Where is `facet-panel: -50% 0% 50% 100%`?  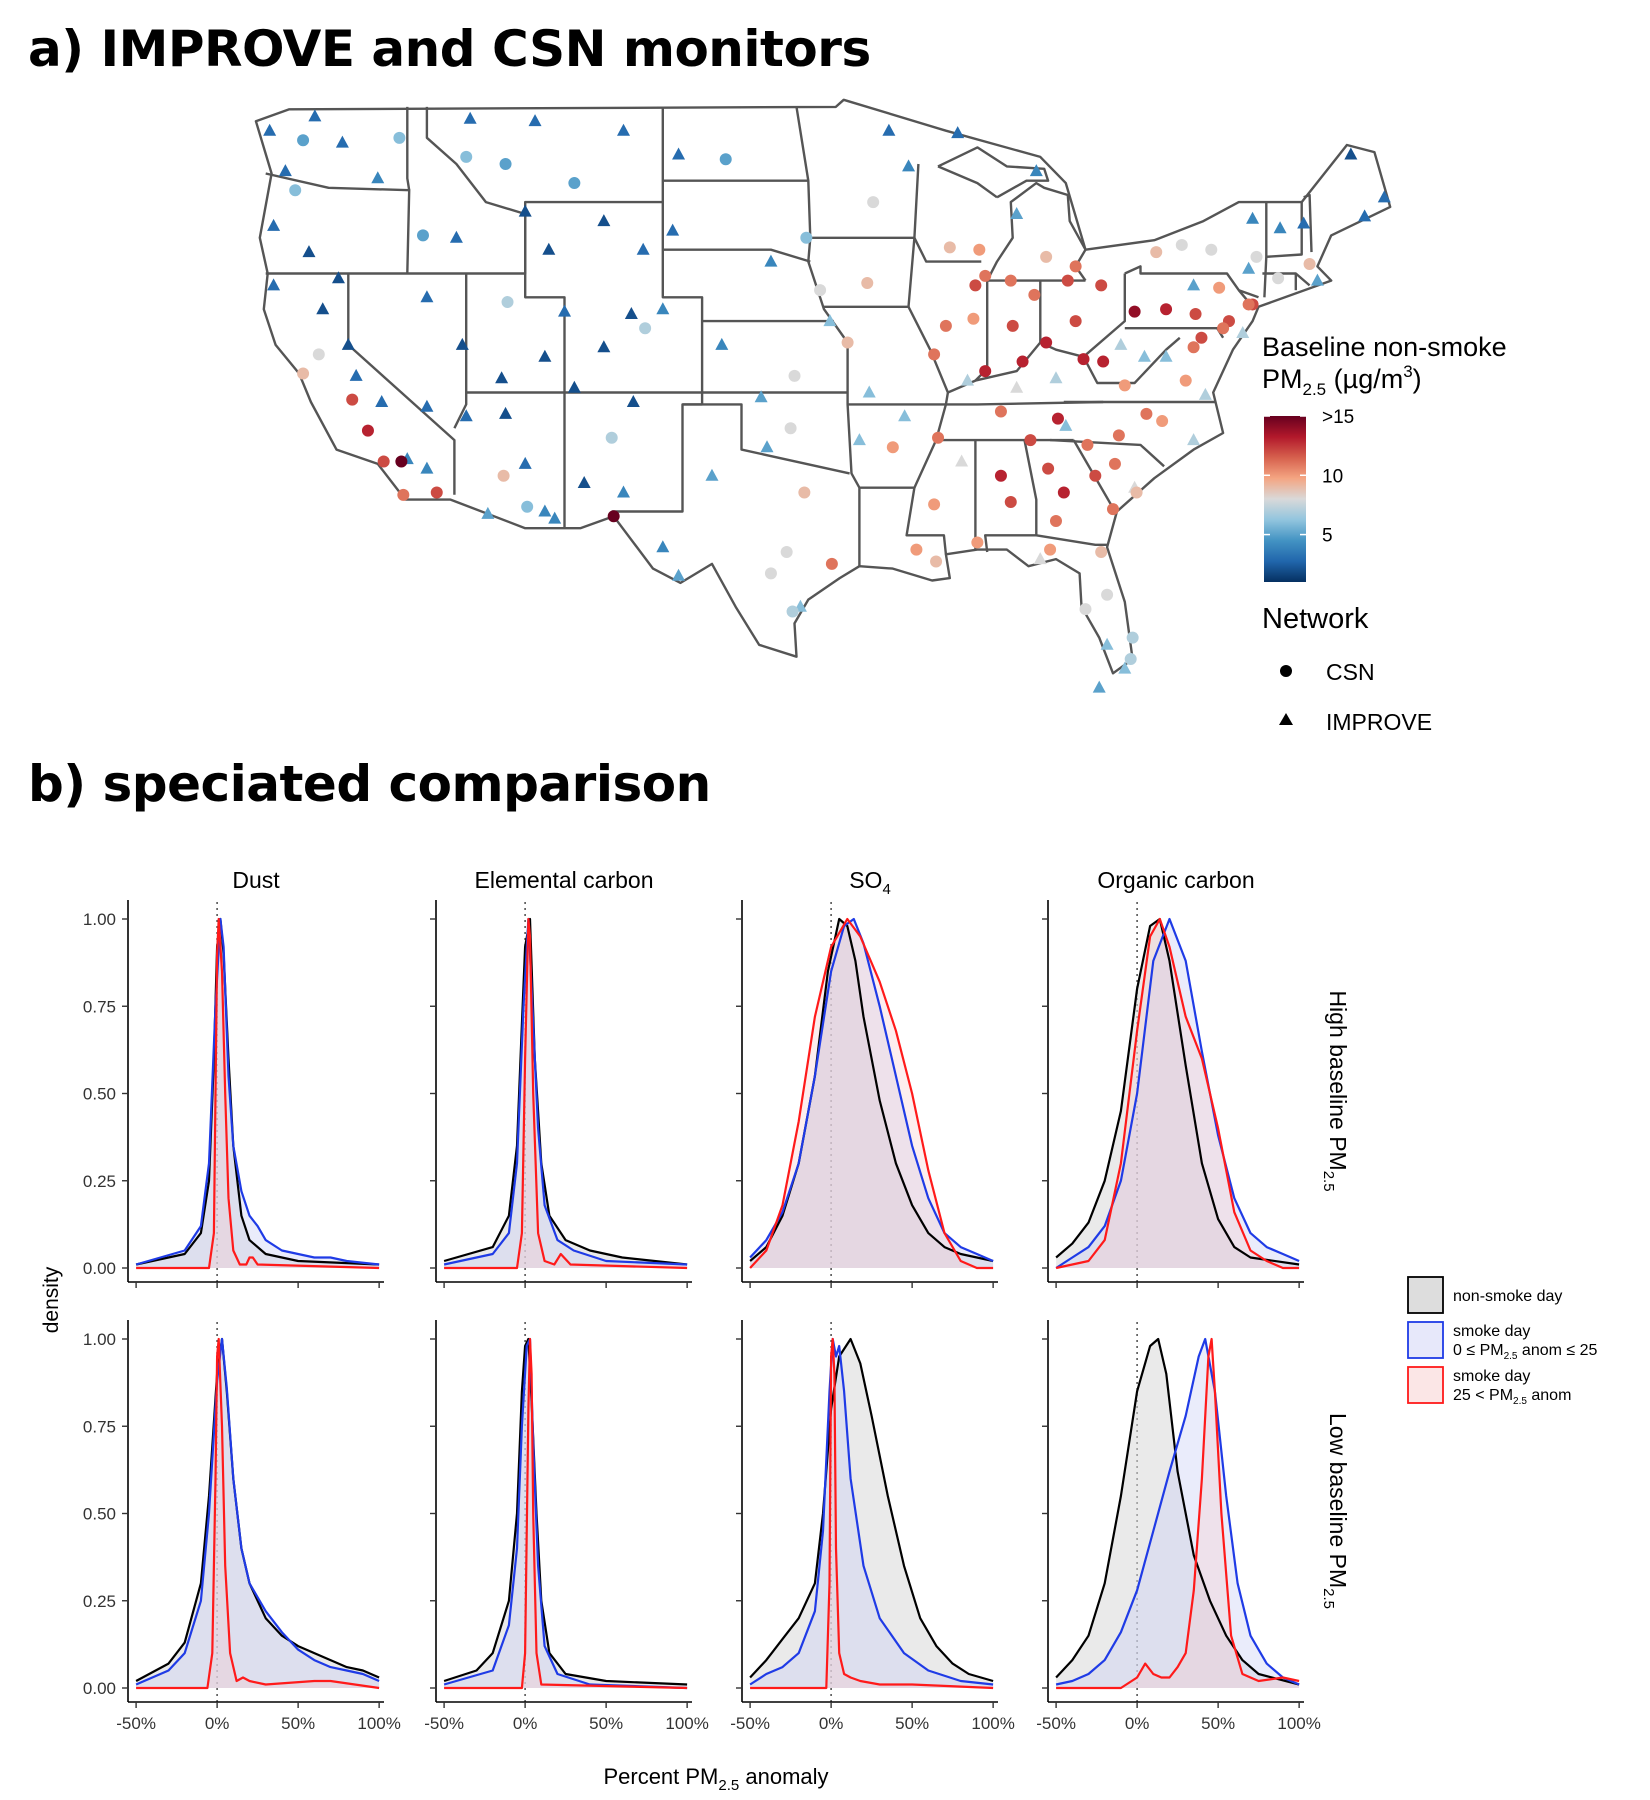
facet-panel: -50% 0% 50% 100% is located at coordinates (1178, 1526).